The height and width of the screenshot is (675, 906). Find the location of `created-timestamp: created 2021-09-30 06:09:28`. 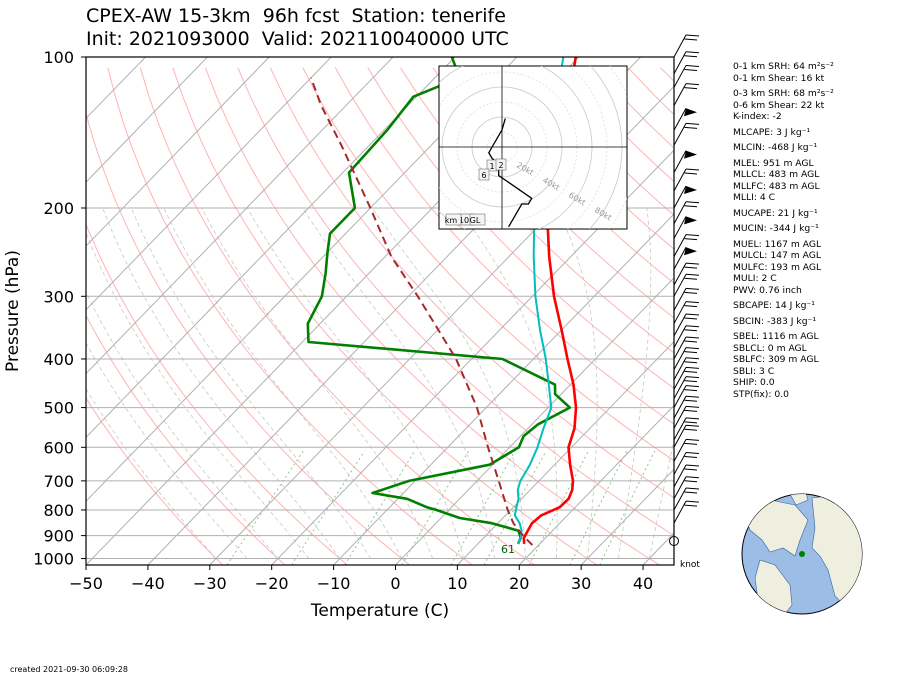

created-timestamp: created 2021-09-30 06:09:28 is located at coordinates (69, 669).